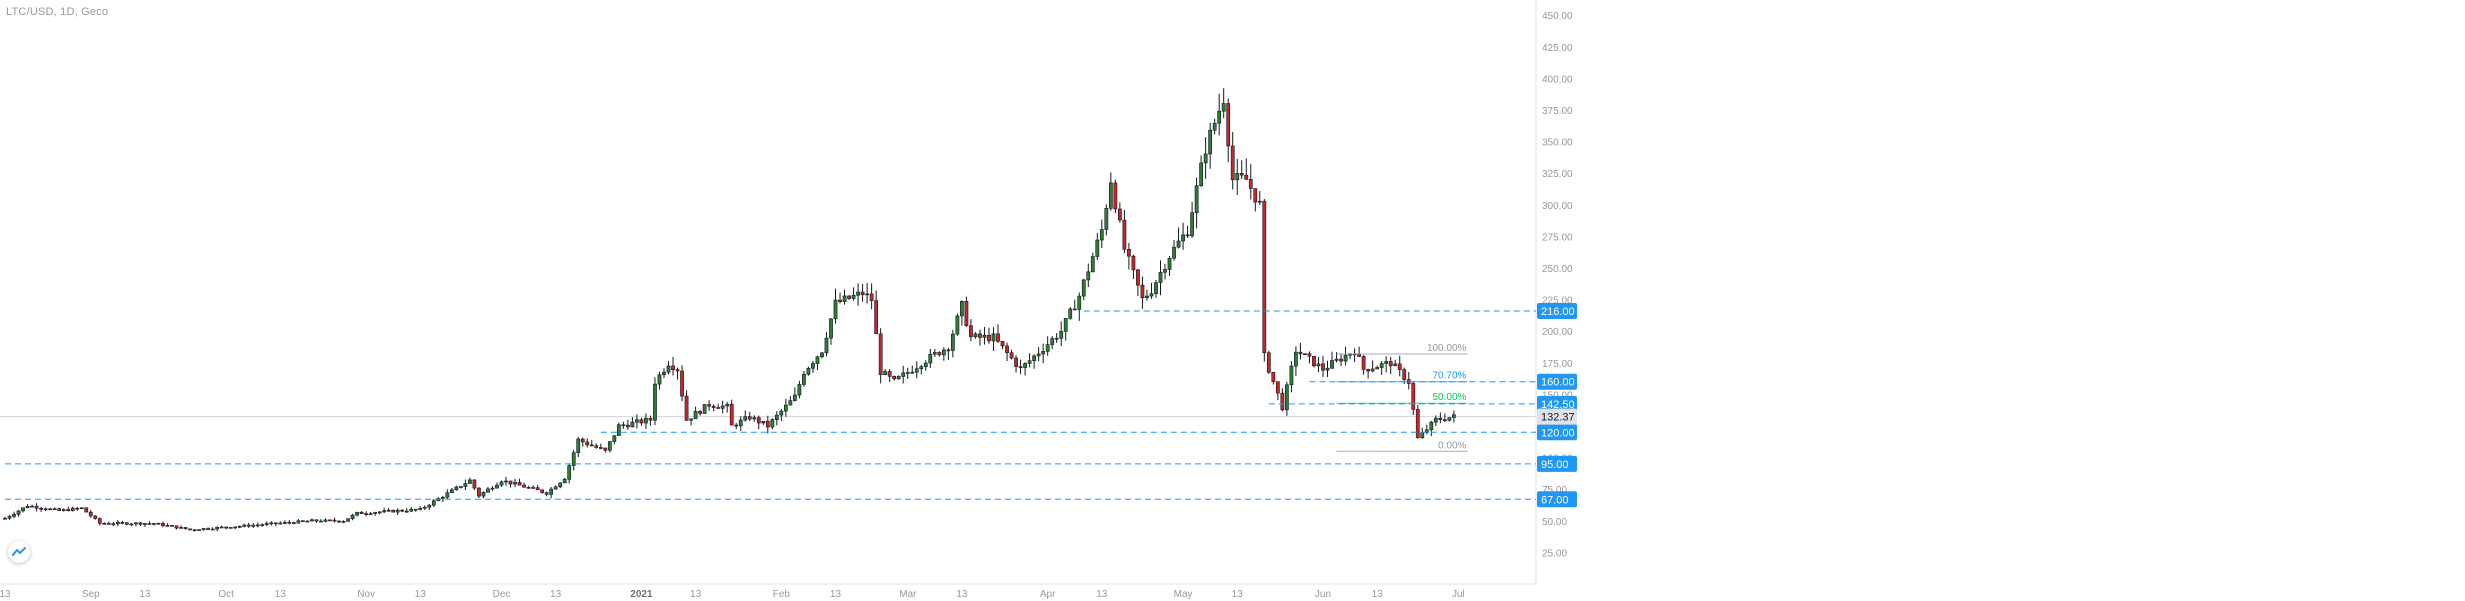 Image resolution: width=2465 pixels, height=601 pixels. Describe the element at coordinates (908, 594) in the screenshot. I see `time-tick-label: Mar` at that location.